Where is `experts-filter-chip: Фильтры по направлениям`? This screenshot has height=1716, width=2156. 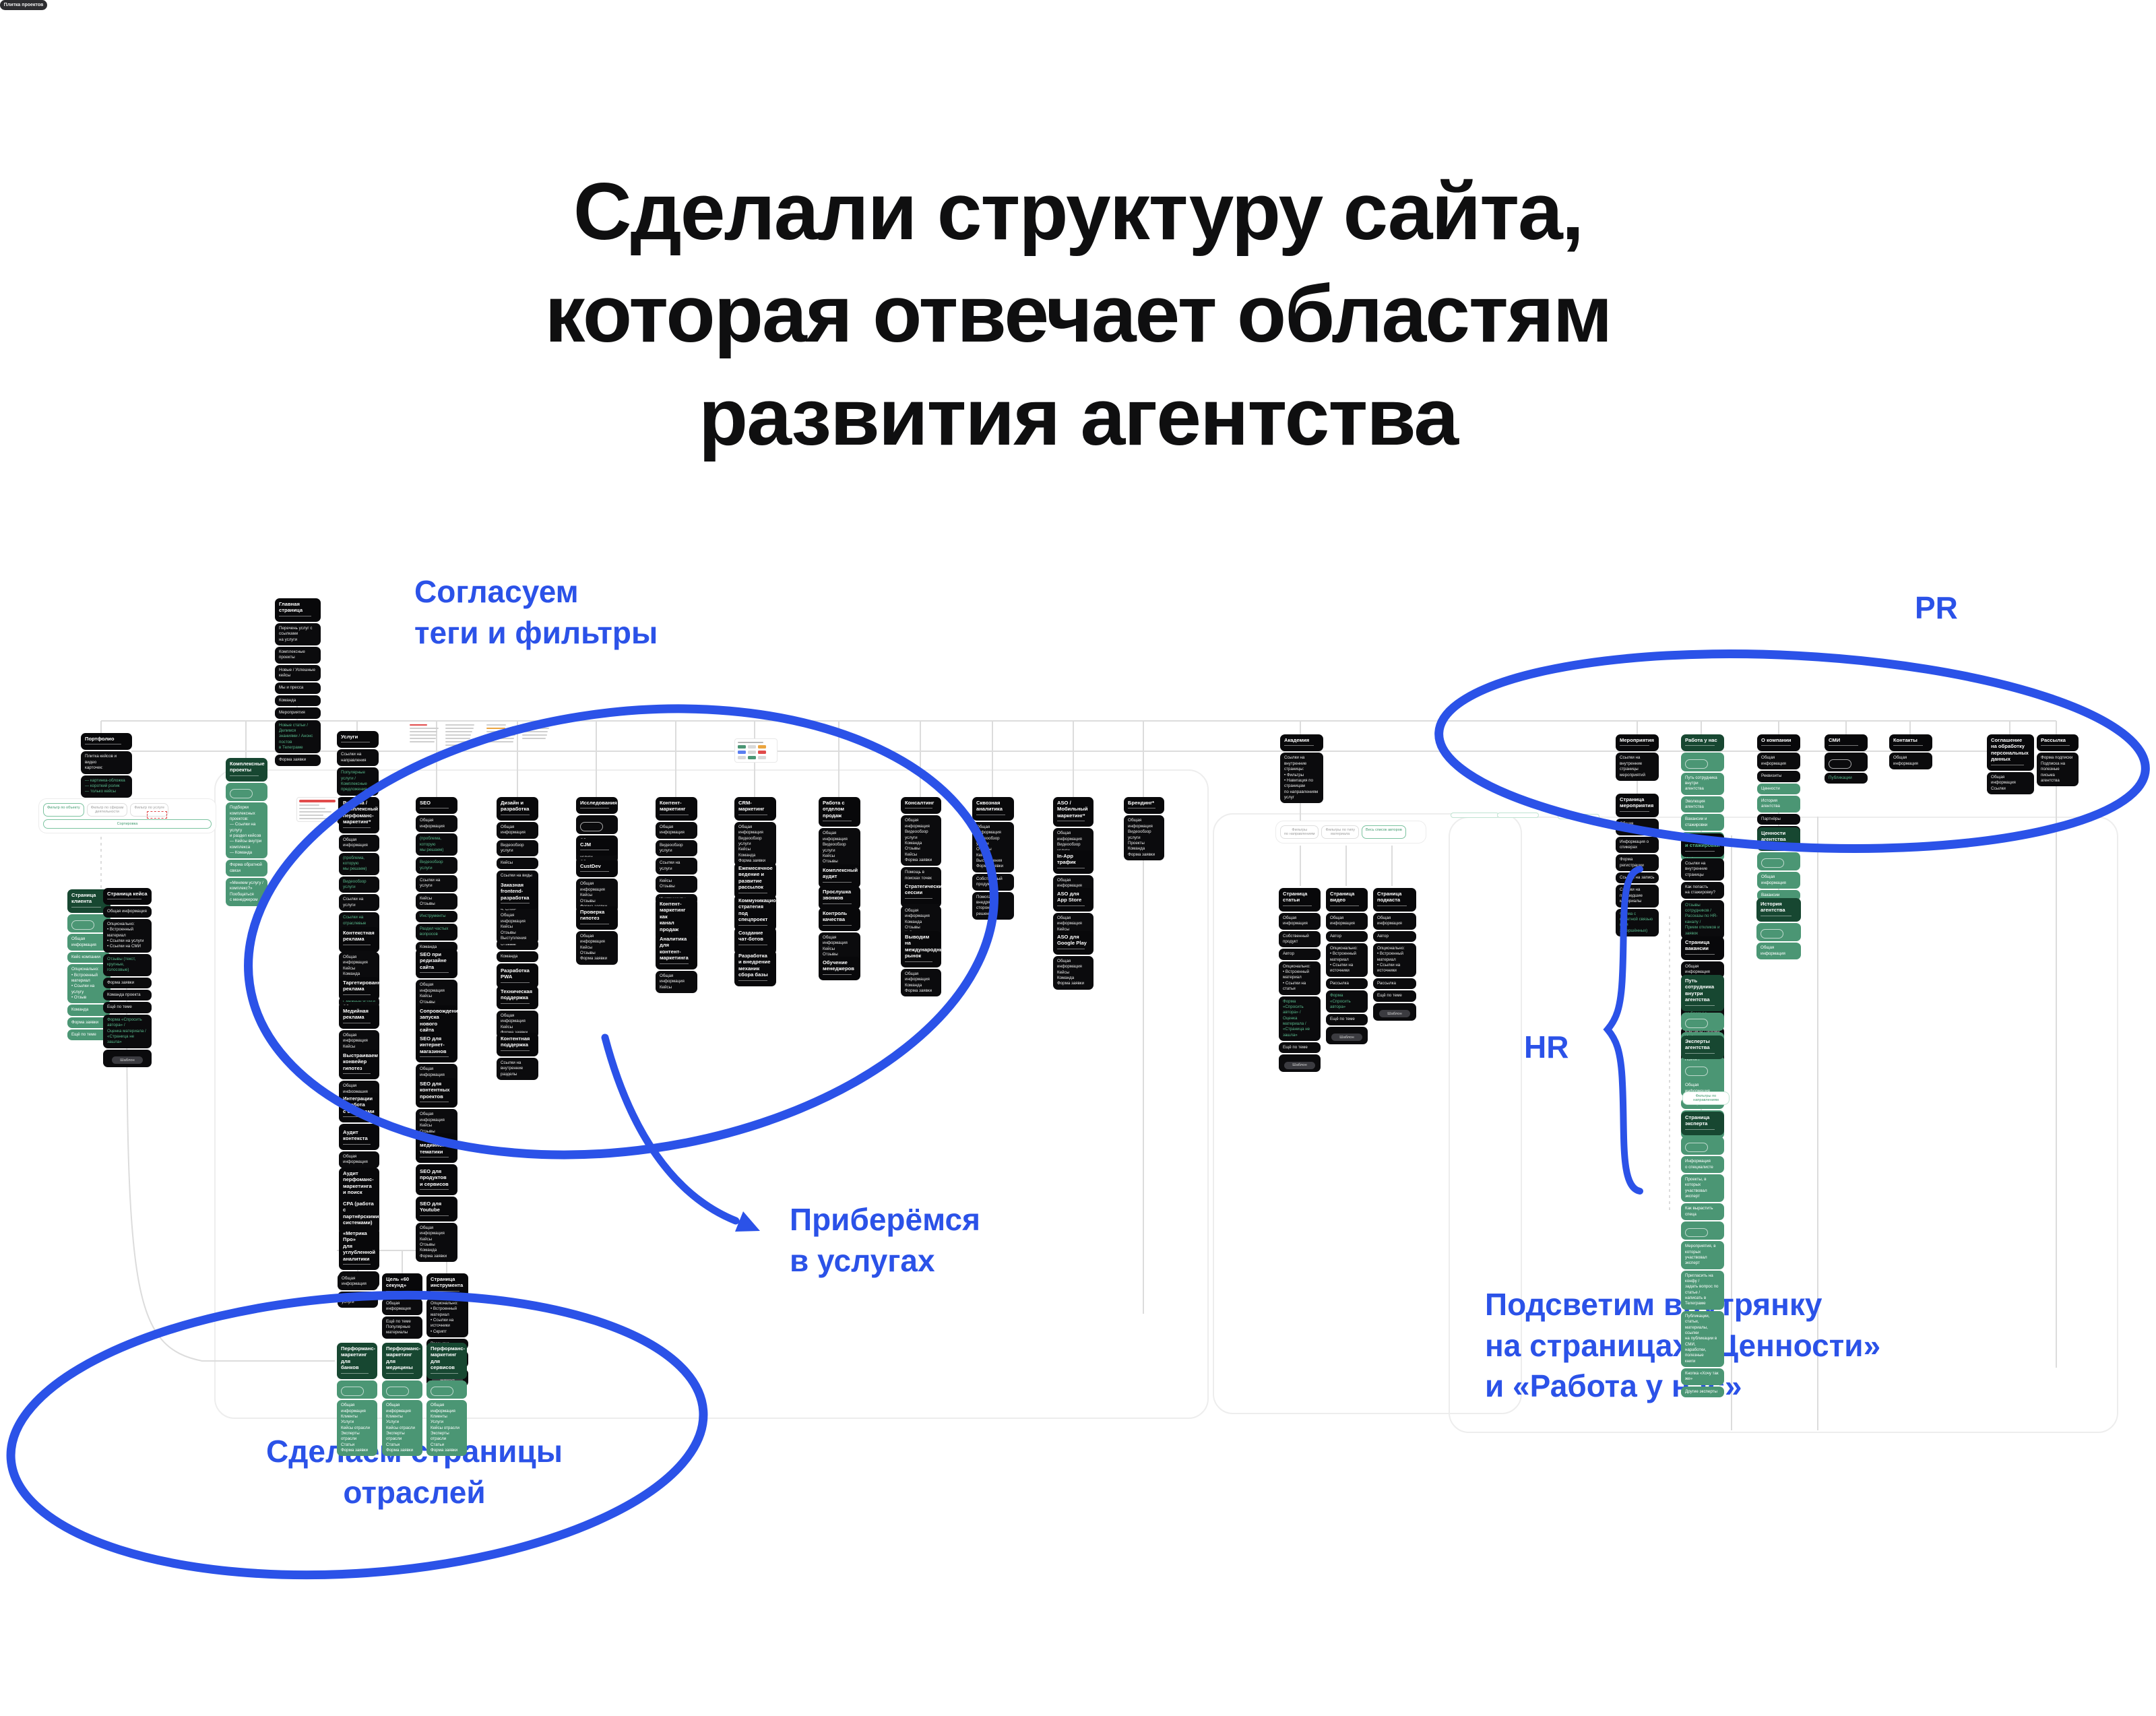
experts-filter-chip: Фильтры по направлениям is located at coordinates (1706, 1098).